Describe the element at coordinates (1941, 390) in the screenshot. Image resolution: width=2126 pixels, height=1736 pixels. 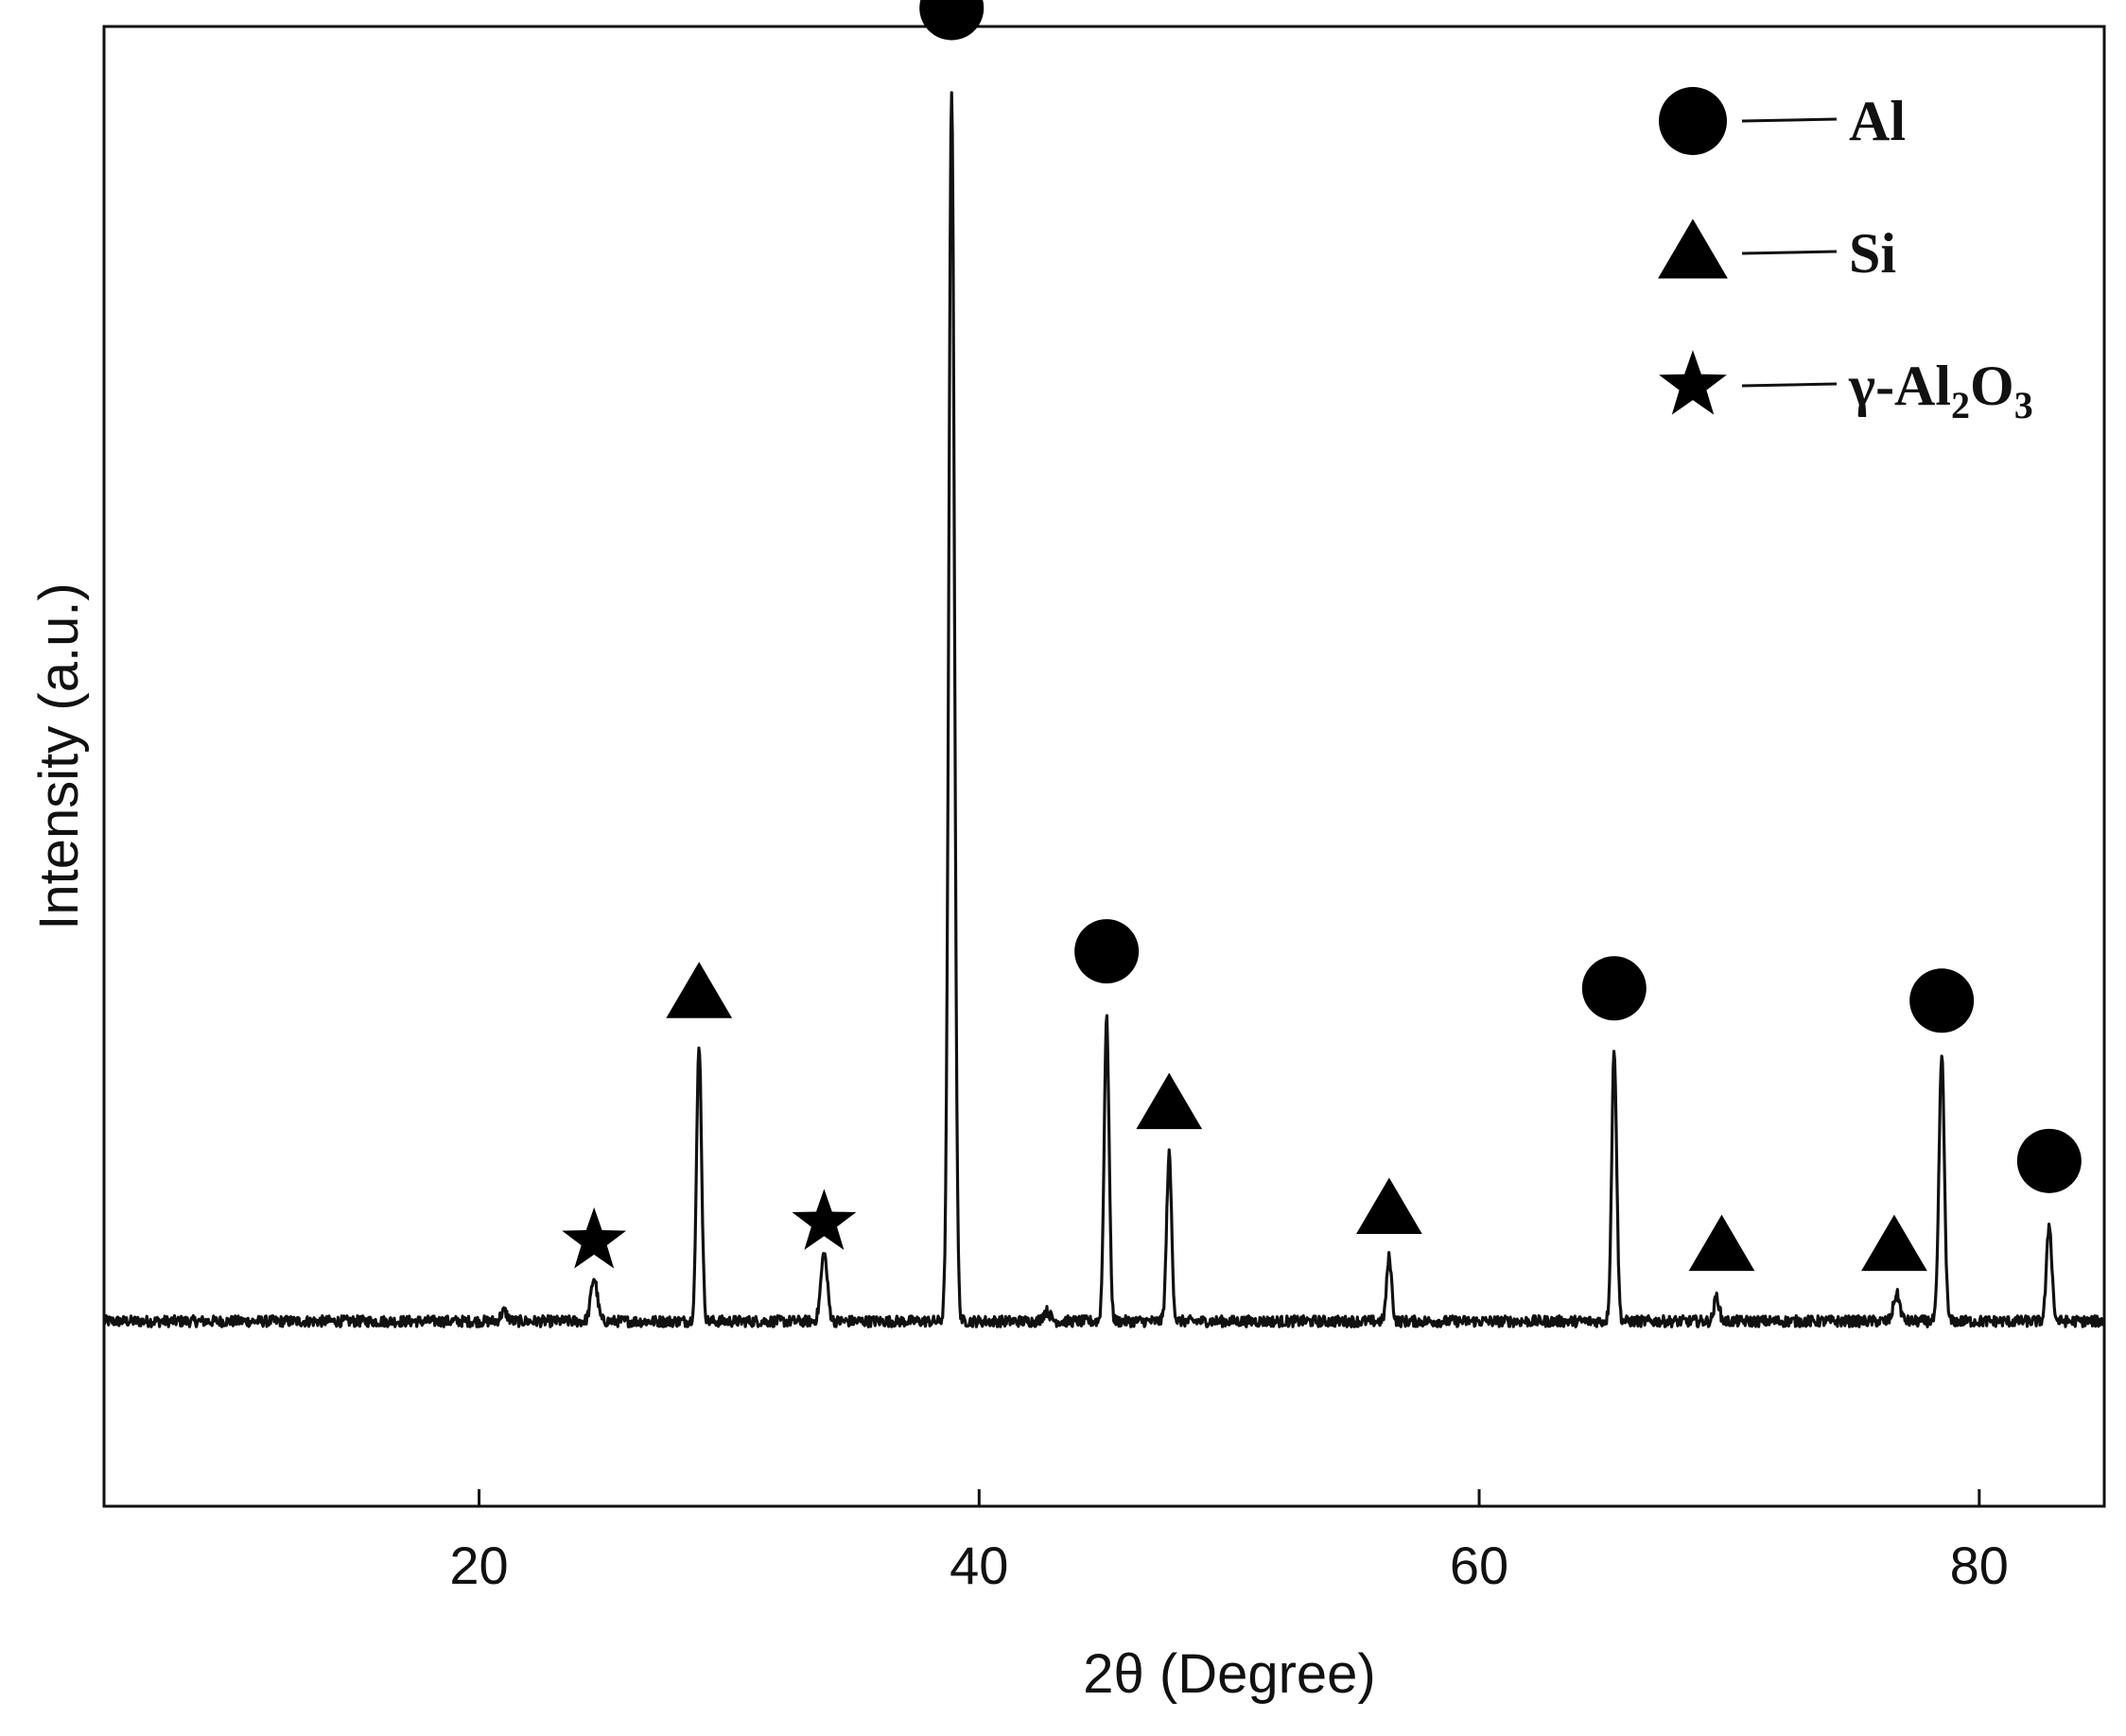
I see `legend-label: γ-Al2O3` at that location.